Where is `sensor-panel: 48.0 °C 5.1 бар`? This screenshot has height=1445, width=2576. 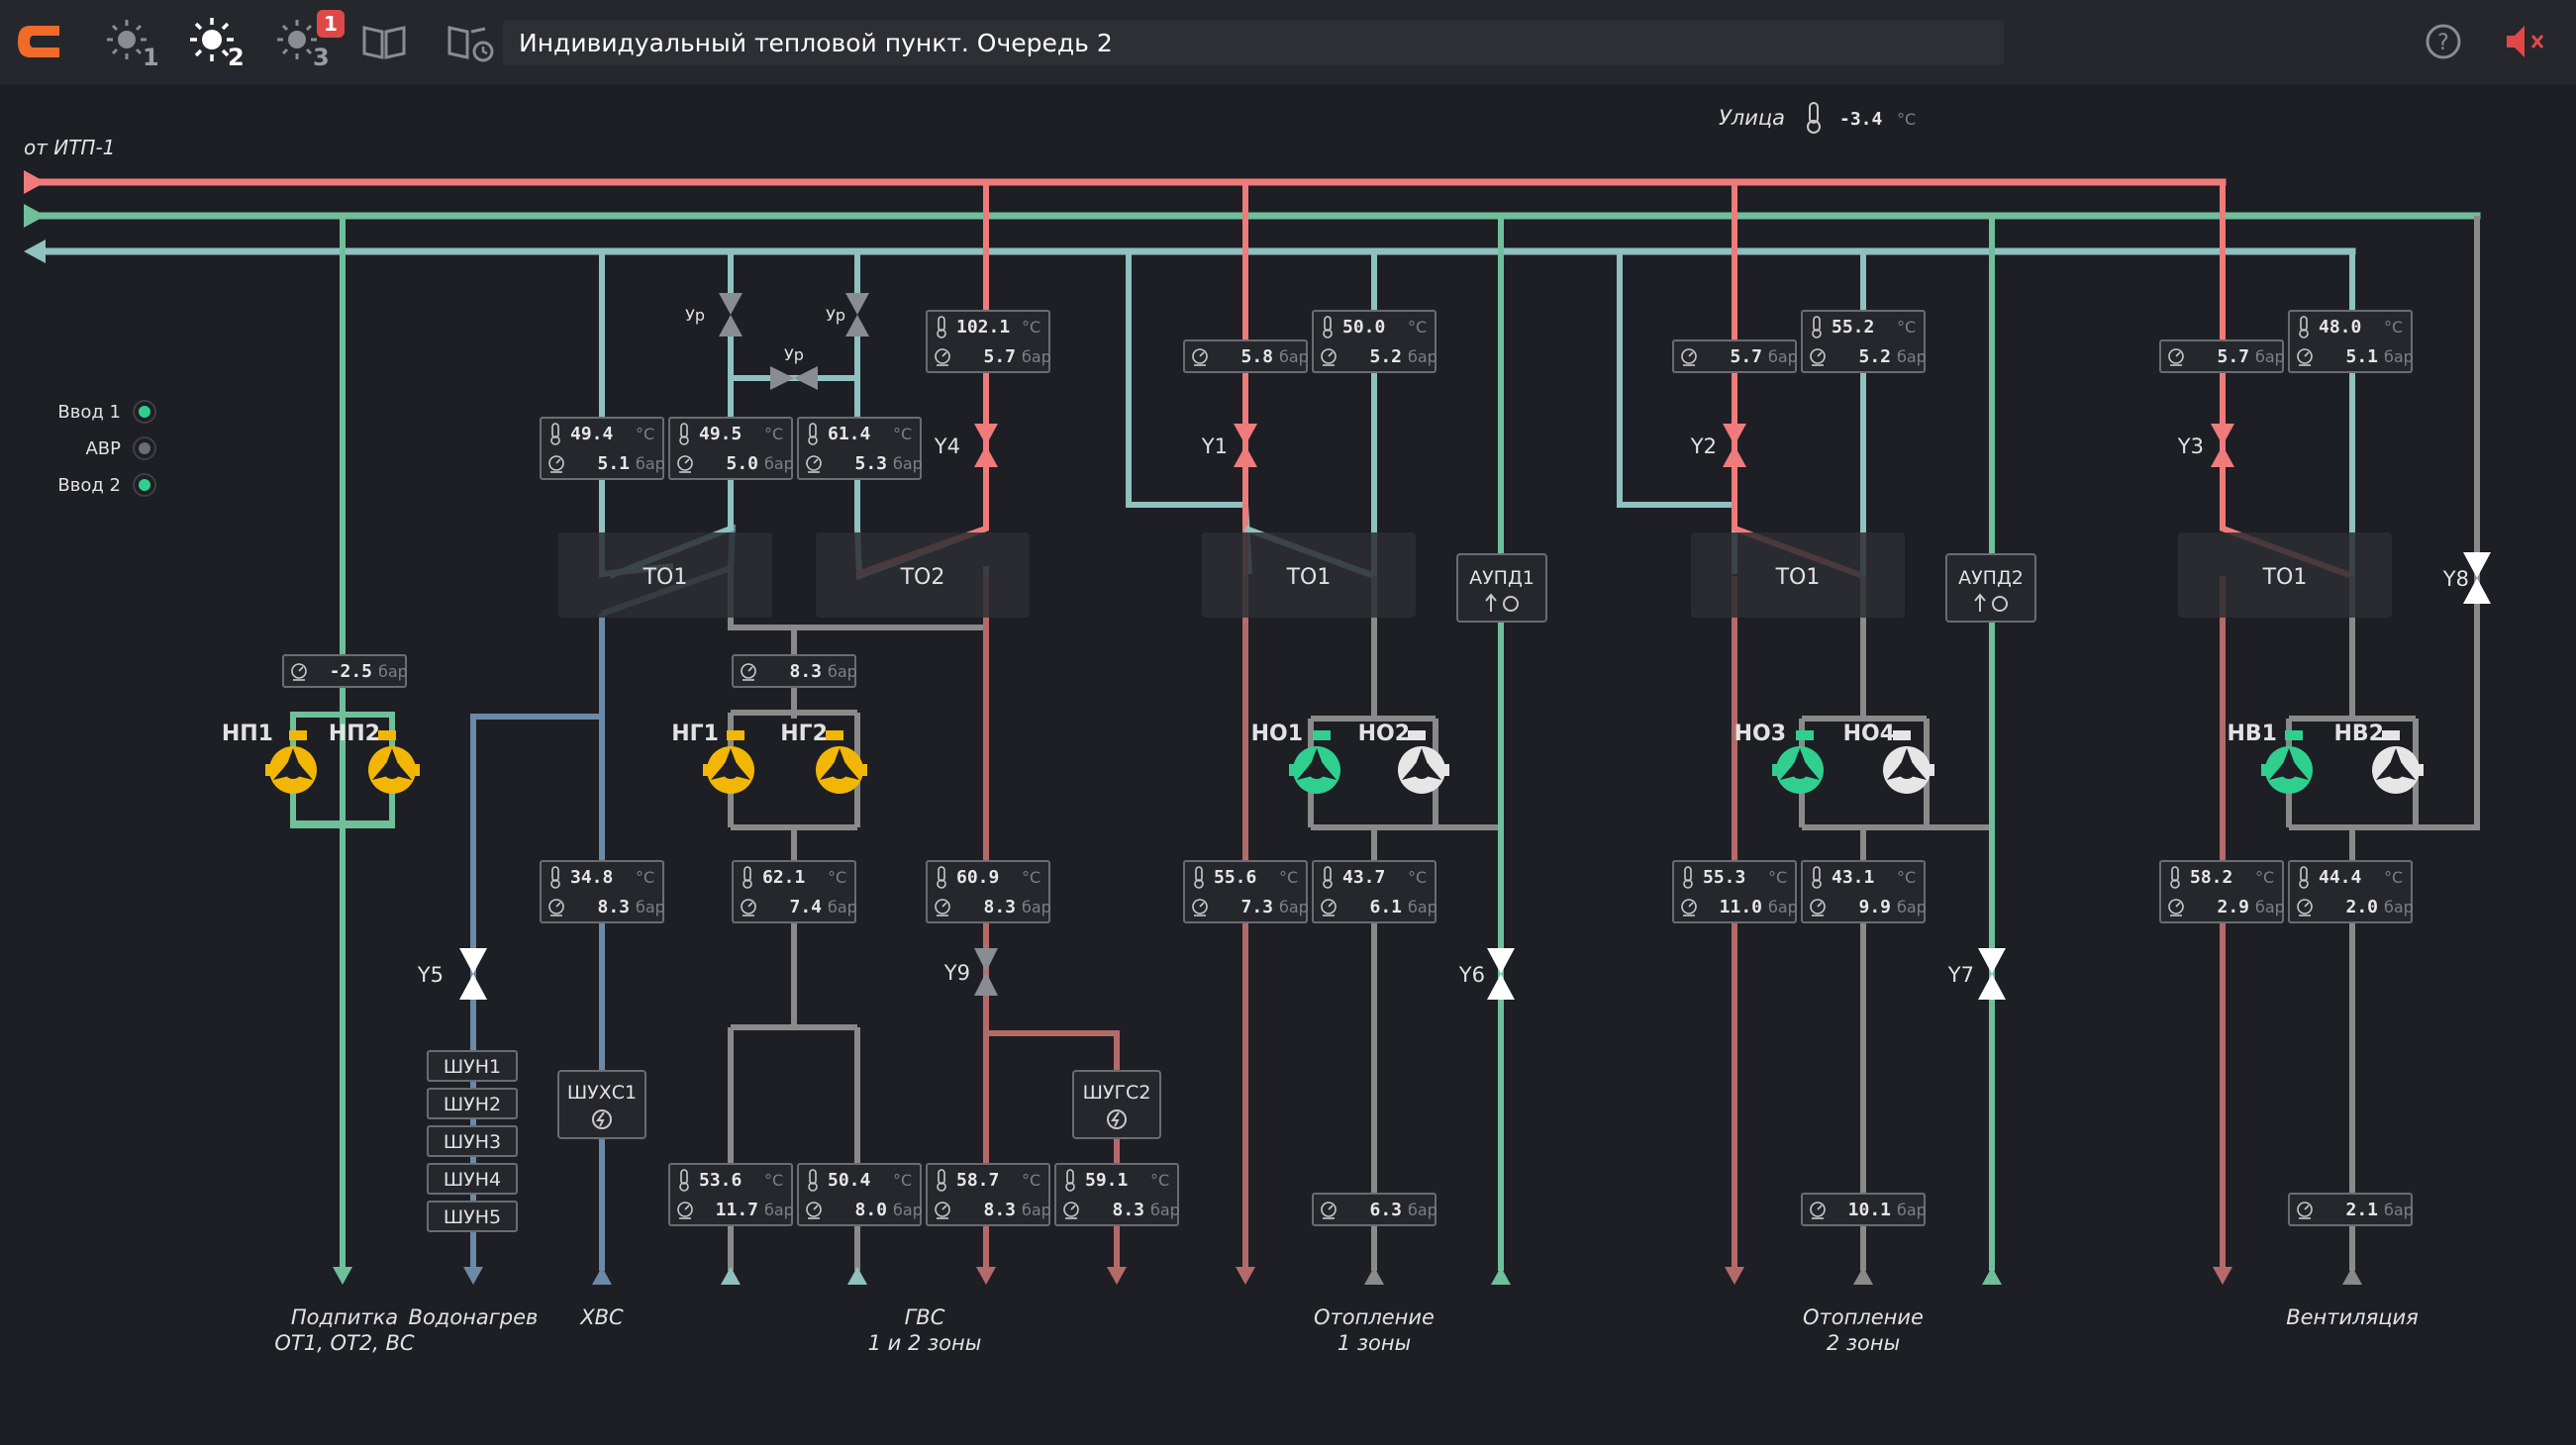 sensor-panel: 48.0 °C 5.1 бар is located at coordinates (2351, 341).